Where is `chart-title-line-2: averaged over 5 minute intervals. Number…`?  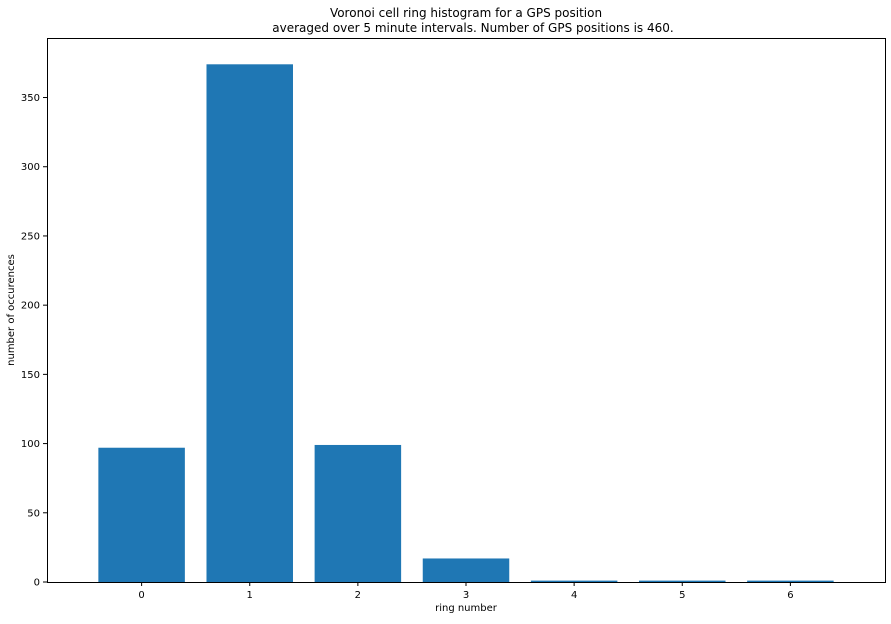 chart-title-line-2: averaged over 5 minute intervals. Number… is located at coordinates (472, 28).